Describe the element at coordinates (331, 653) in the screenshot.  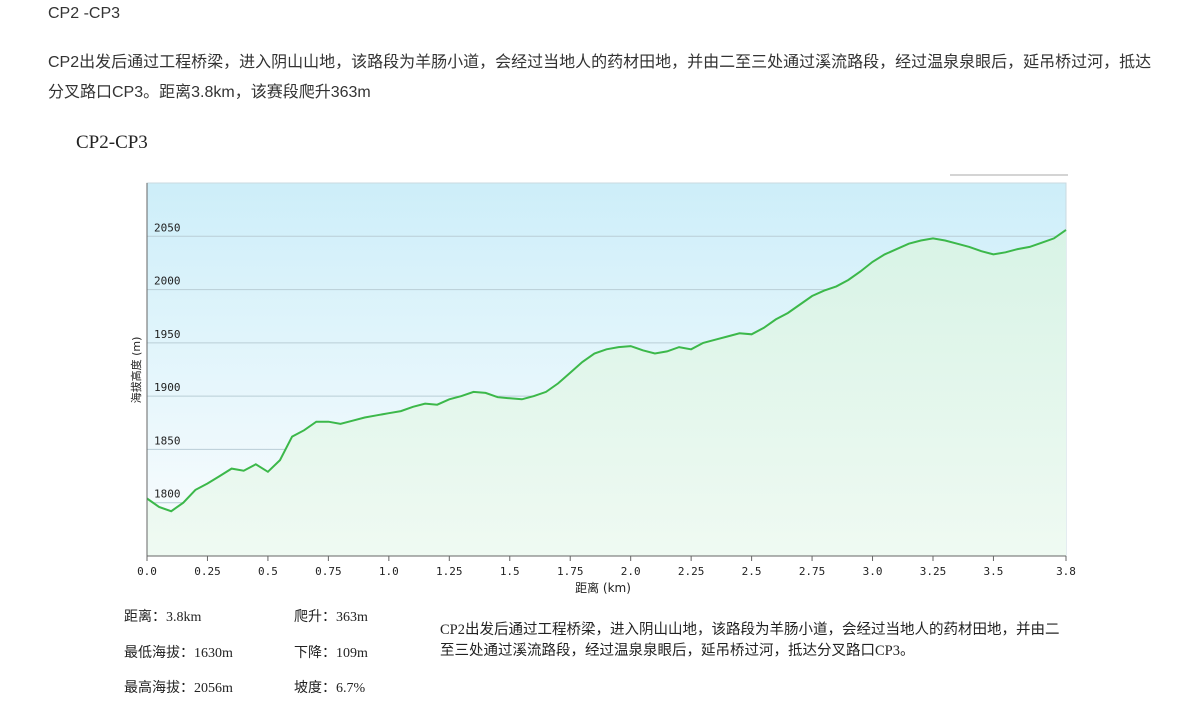
I see `stat-descent: 下降：109m` at that location.